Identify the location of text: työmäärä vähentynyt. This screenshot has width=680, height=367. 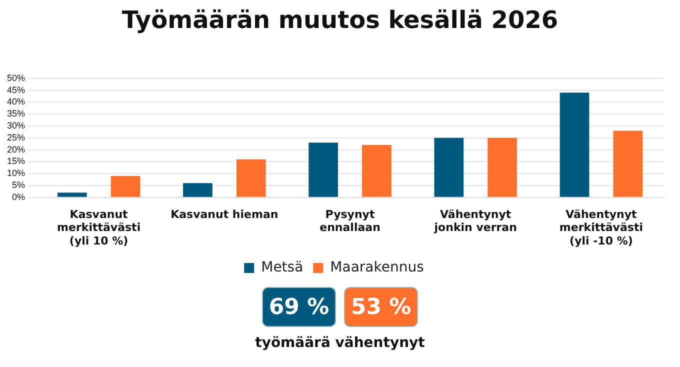
(340, 343).